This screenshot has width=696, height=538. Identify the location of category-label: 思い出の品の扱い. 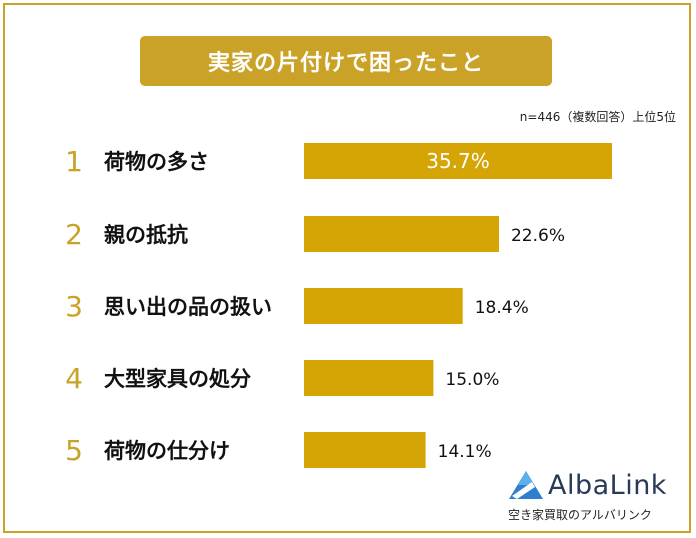
(188, 307).